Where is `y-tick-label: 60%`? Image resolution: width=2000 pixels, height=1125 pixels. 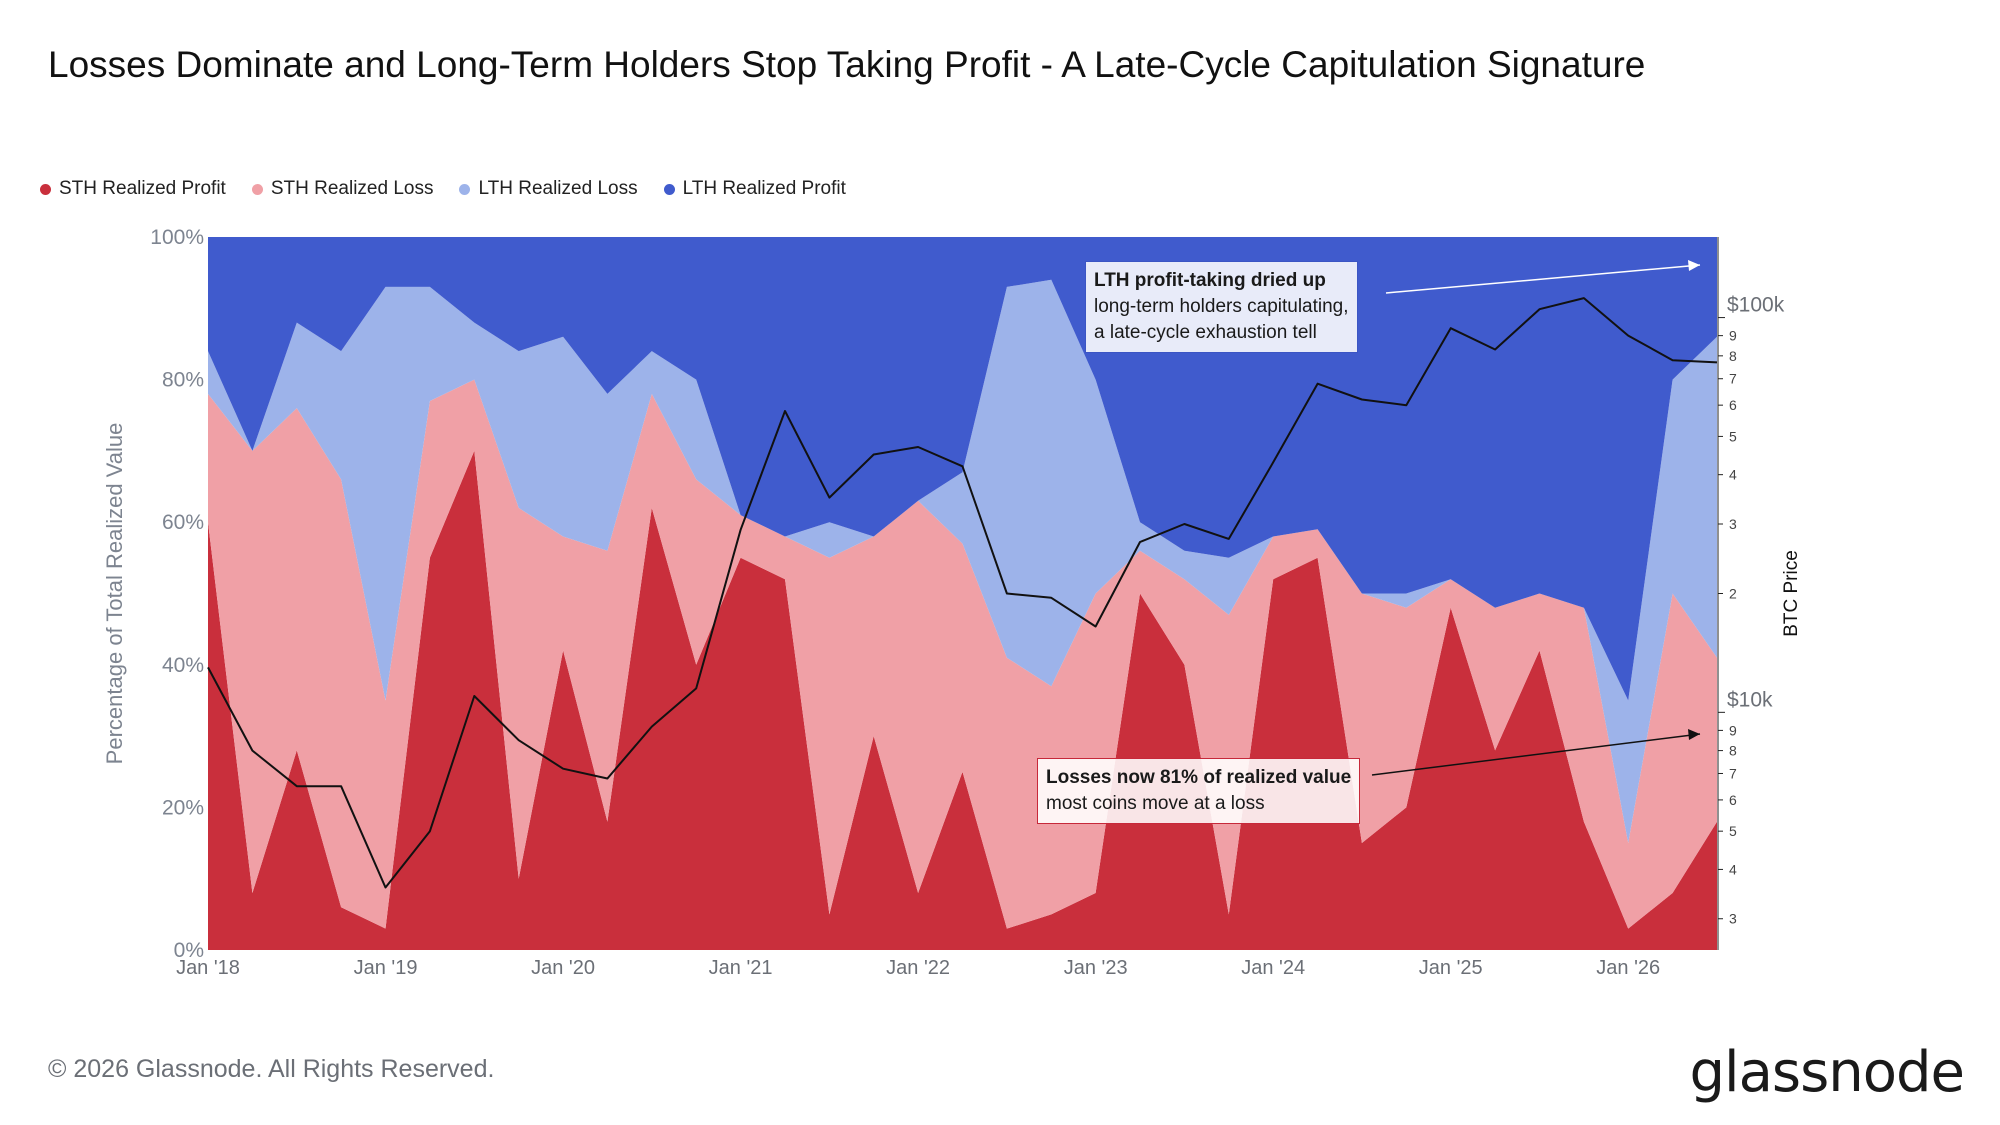 y-tick-label: 60% is located at coordinates (183, 522).